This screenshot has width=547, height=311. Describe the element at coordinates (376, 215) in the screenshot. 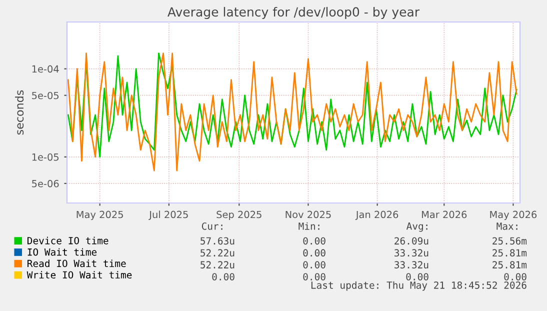

I see `x-tick-label: Jan 2026` at that location.